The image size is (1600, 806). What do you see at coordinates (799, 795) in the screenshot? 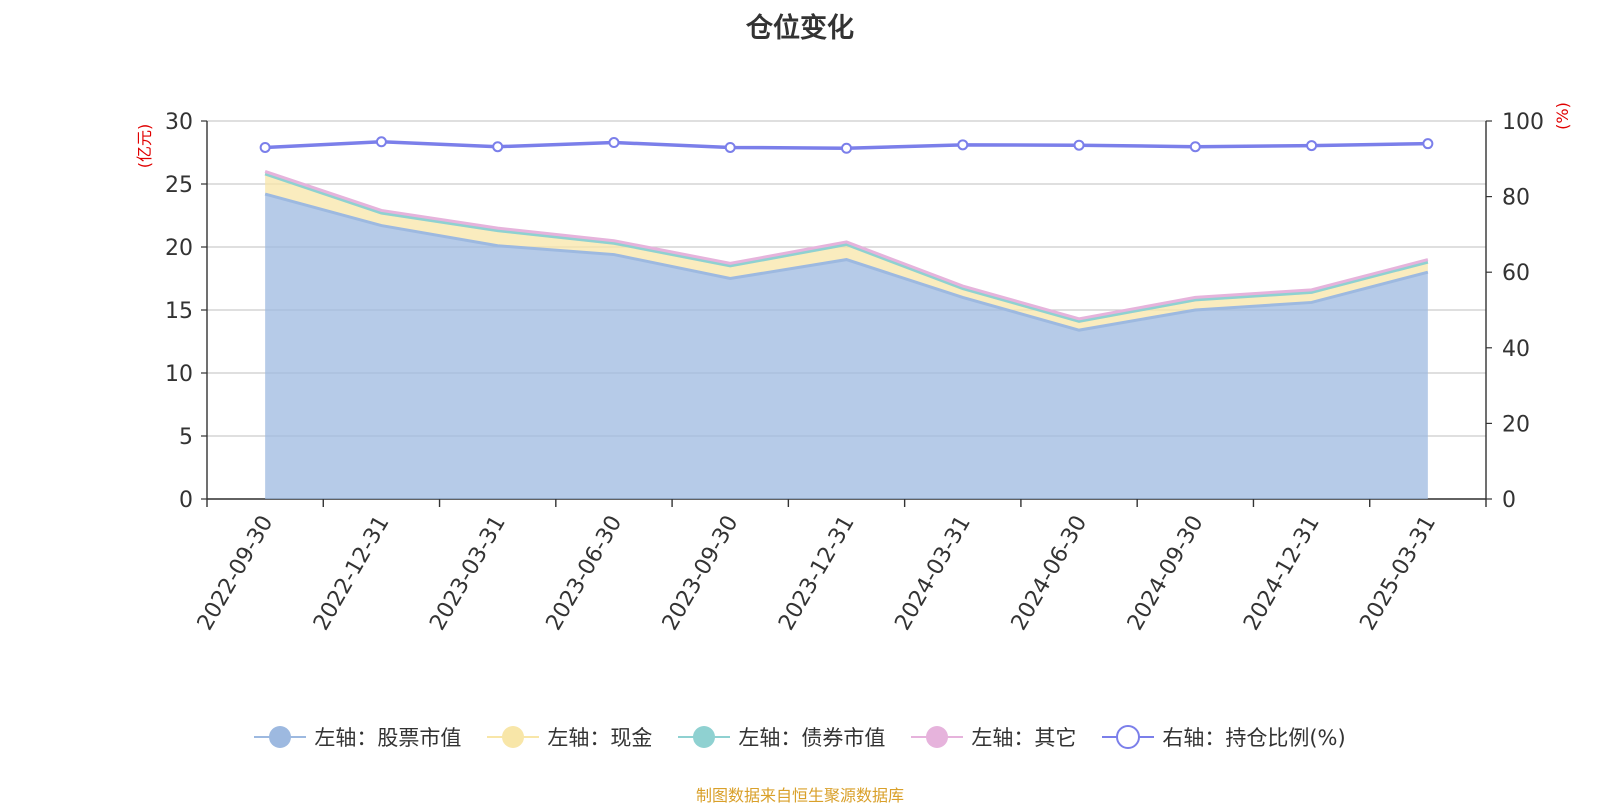
I see `data-source-footer: 制图数据来自恒生聚源数据库` at bounding box center [799, 795].